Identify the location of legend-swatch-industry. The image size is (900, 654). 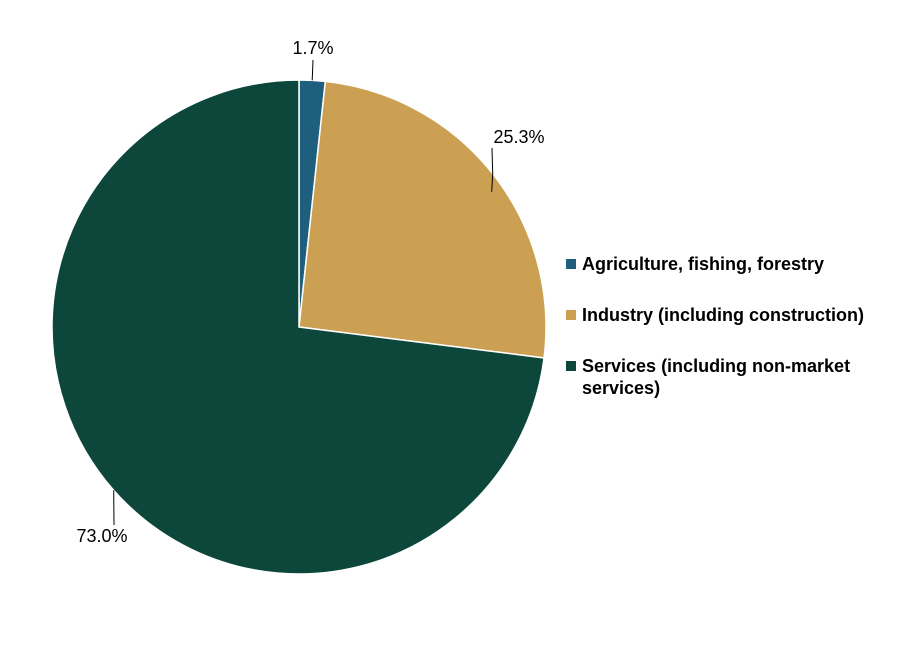
(571, 315).